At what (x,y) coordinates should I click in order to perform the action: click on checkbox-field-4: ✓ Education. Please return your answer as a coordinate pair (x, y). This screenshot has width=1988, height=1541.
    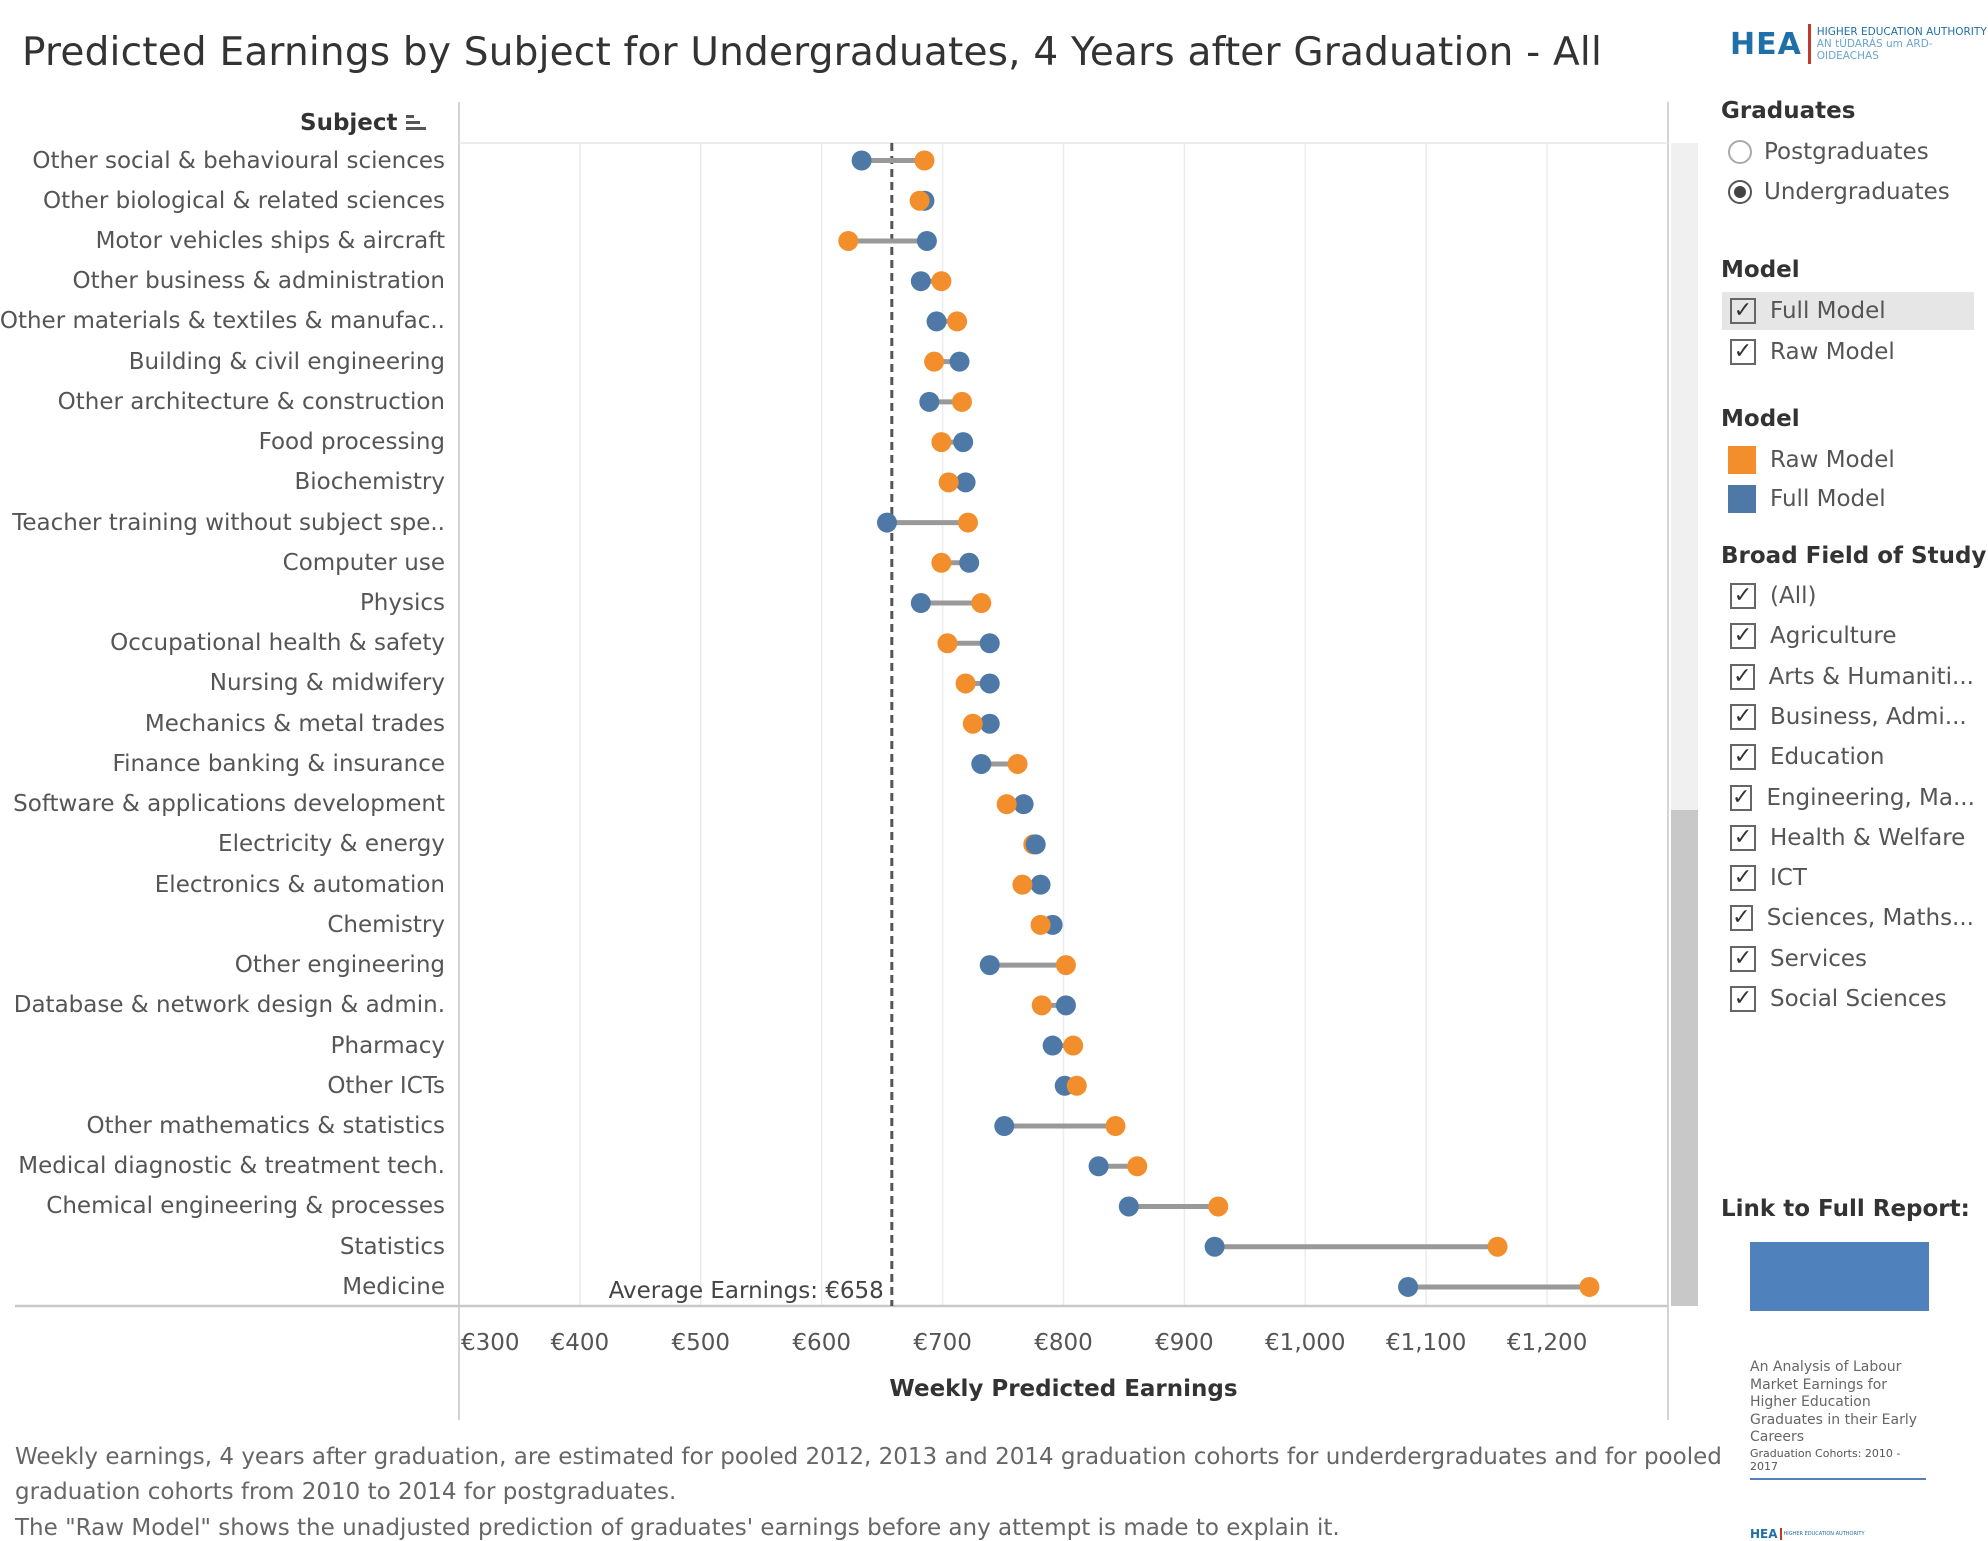
    Looking at the image, I should click on (1848, 757).